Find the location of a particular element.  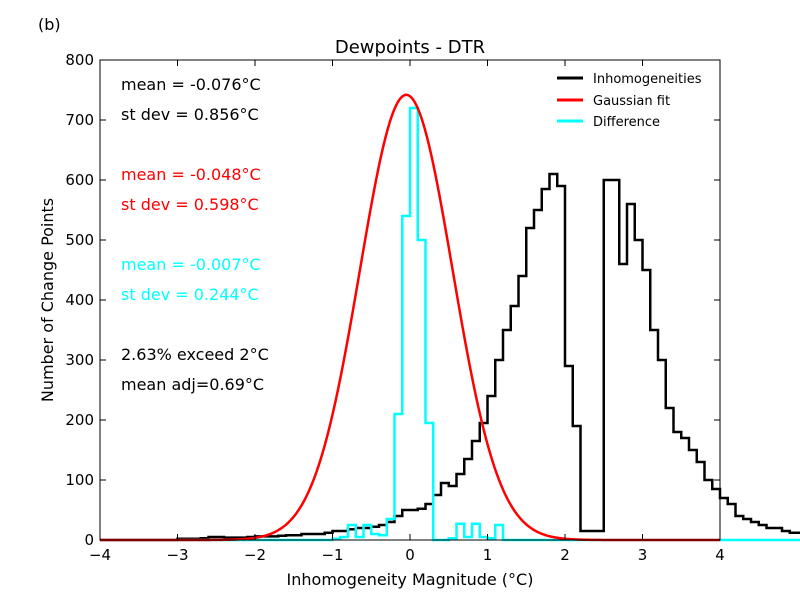

x-tick-label: 2 is located at coordinates (565, 555).